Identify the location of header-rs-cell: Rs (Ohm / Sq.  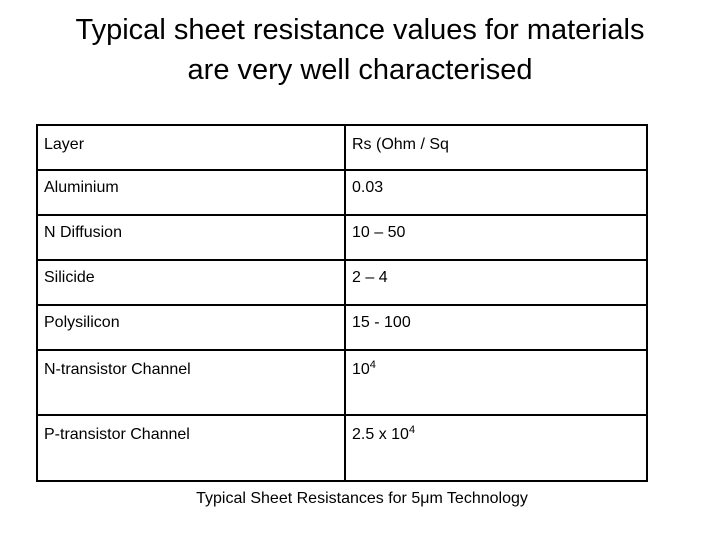
(496, 147).